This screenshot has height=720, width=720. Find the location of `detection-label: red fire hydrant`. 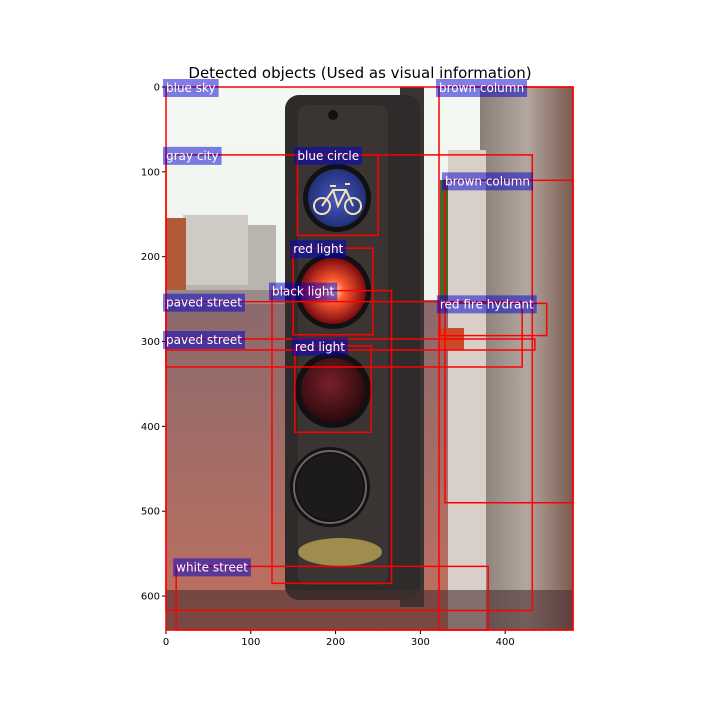

detection-label: red fire hydrant is located at coordinates (486, 304).